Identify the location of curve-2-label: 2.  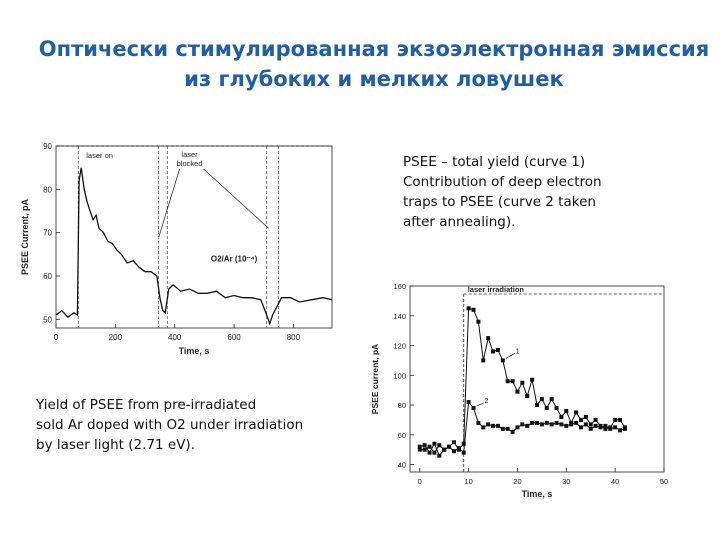
(487, 401).